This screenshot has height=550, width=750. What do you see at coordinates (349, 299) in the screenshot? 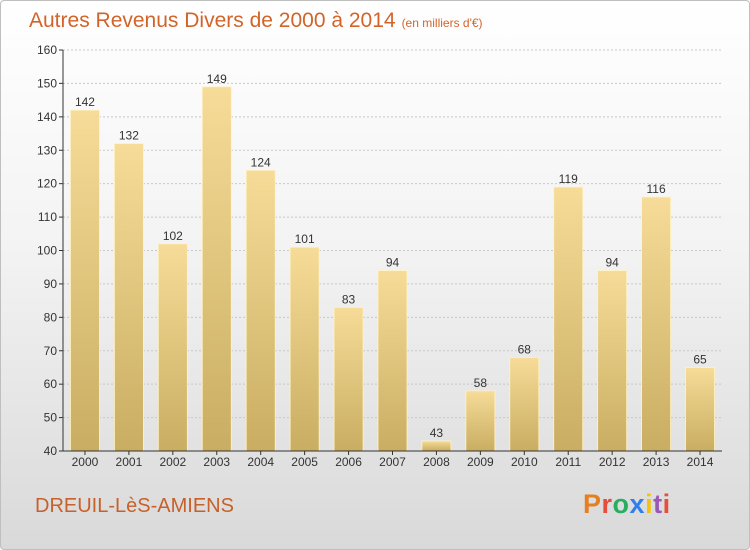
I see `data-label: 83` at bounding box center [349, 299].